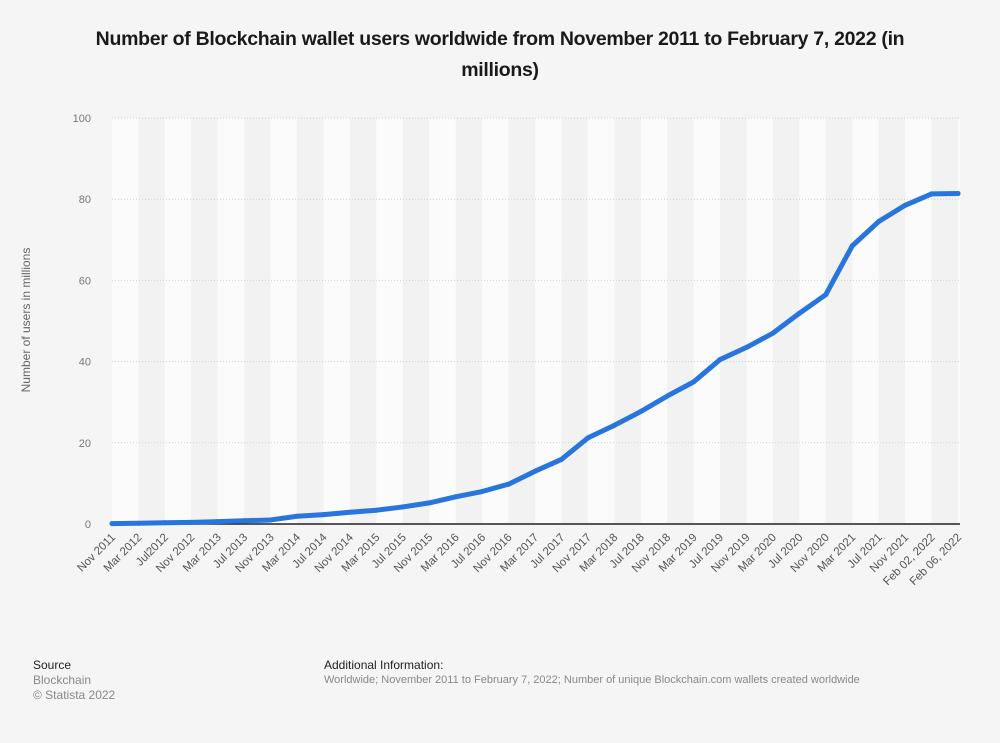  Describe the element at coordinates (85, 363) in the screenshot. I see `y-tick-label: 40` at that location.